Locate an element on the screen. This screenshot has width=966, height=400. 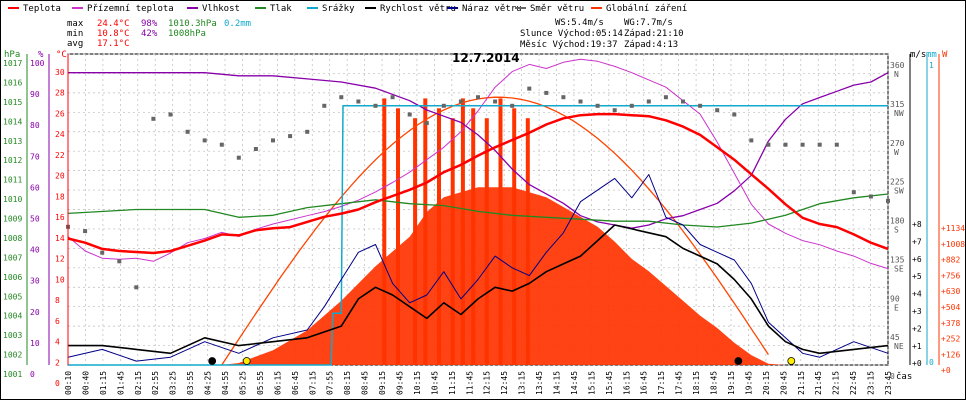
axis-tick-x: 18:45 is located at coordinates (714, 383).